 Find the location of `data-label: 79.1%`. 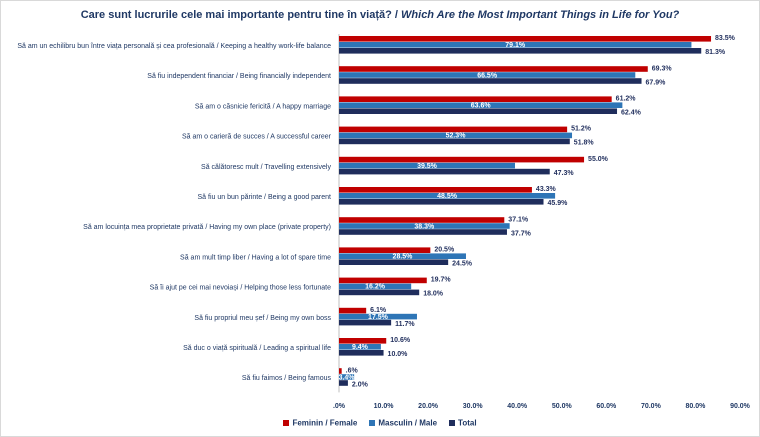

data-label: 79.1% is located at coordinates (515, 45).